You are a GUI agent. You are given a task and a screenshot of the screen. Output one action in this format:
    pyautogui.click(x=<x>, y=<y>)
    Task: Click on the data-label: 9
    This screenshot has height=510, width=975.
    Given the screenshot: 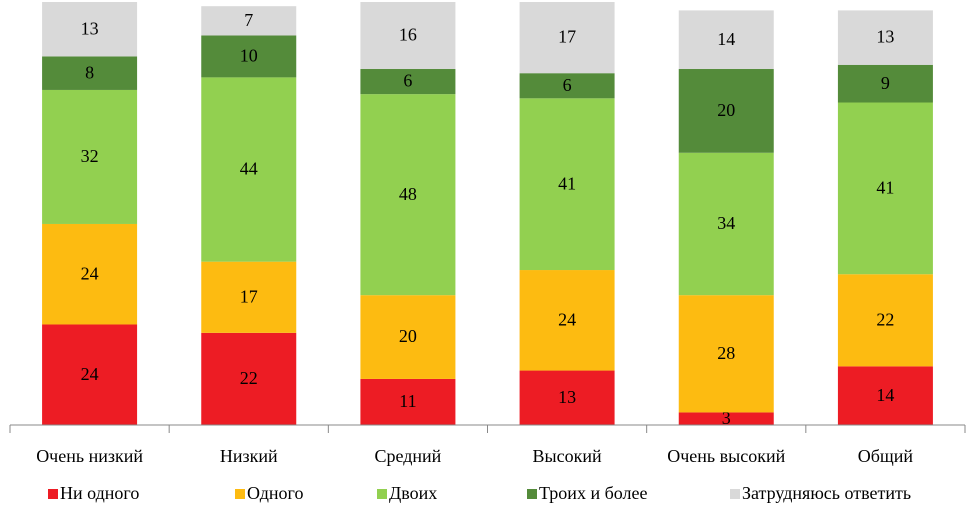 What is the action you would take?
    pyautogui.click(x=885, y=83)
    